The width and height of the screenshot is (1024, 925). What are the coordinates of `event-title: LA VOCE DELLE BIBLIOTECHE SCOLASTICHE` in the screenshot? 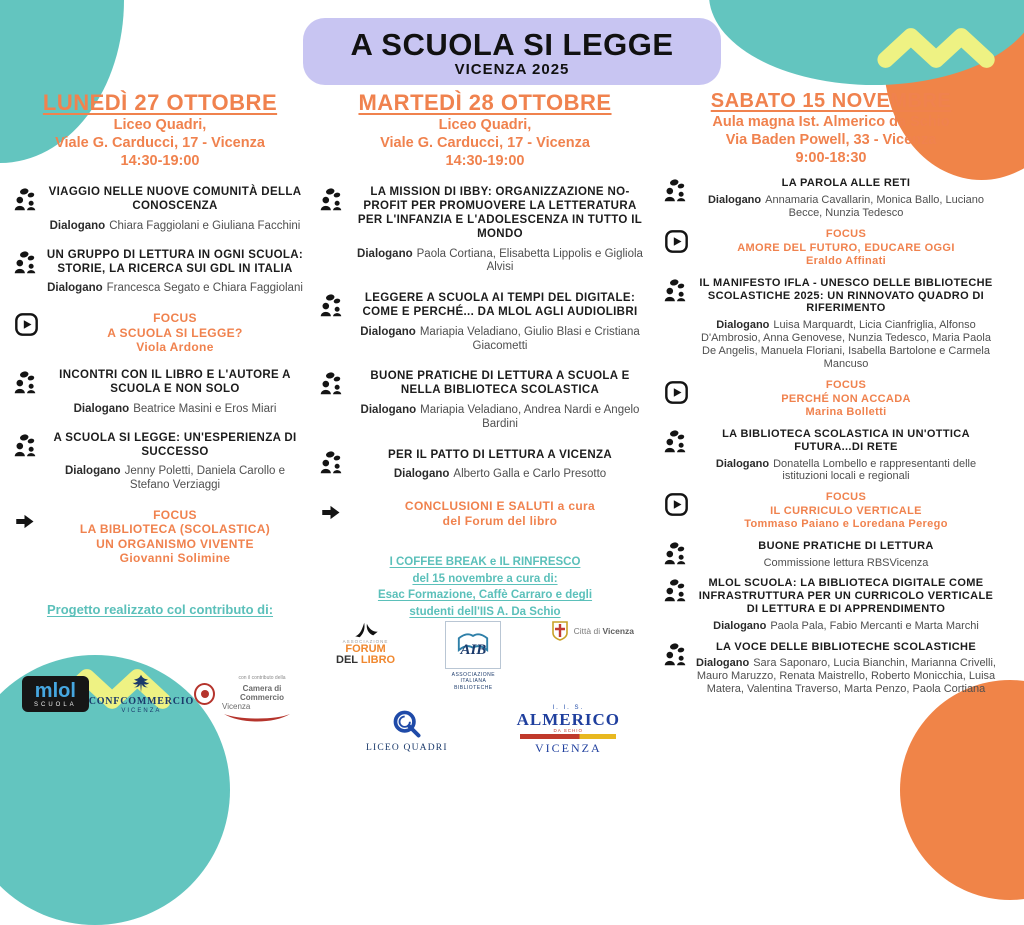 It's located at (846, 646).